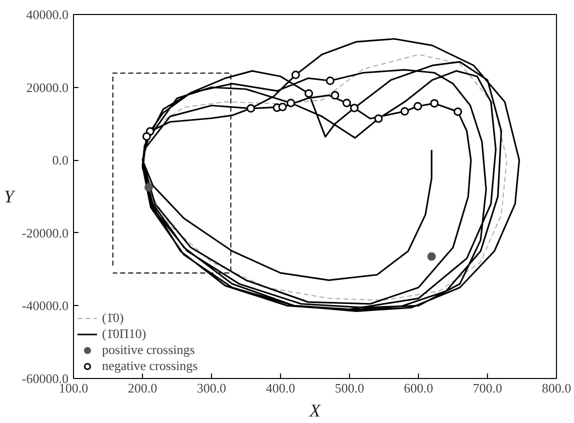 The image size is (574, 423). I want to click on legend-label: (1̄0Π10), so click(124, 334).